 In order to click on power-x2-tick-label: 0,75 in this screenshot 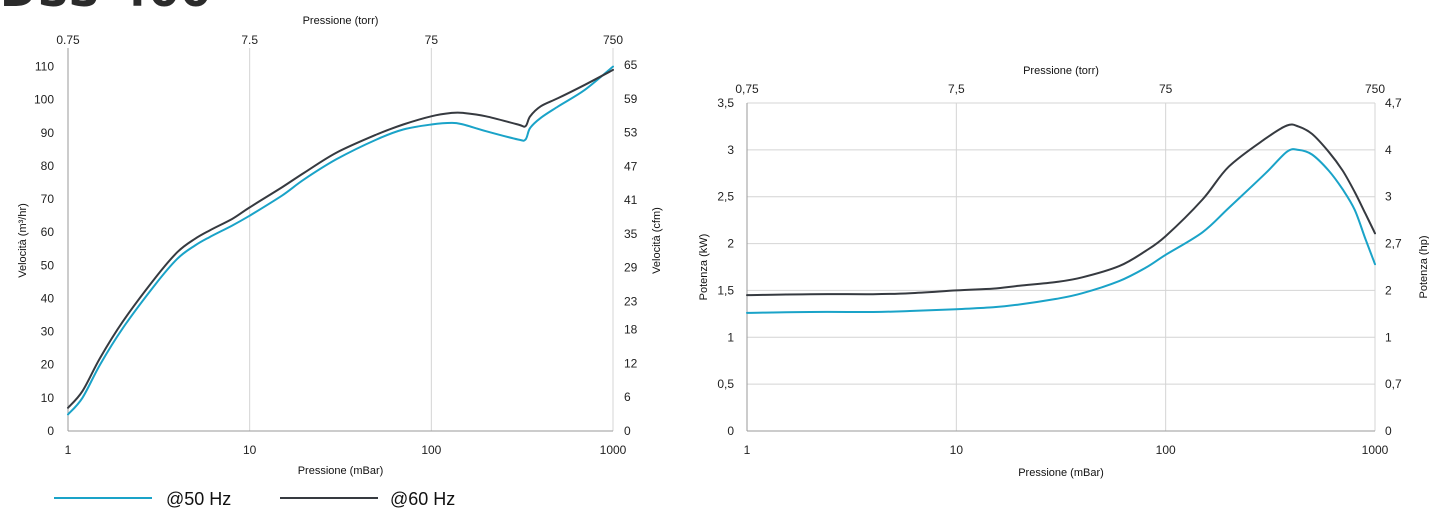, I will do `click(747, 89)`.